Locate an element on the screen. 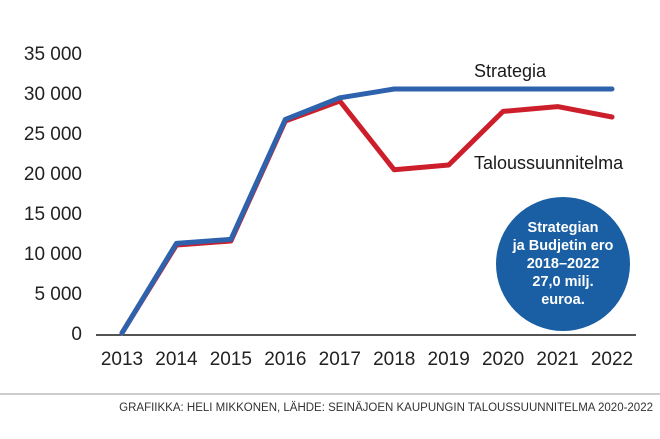  x-axis-ticks: 2013 2014 2015 2016 2017 2018 2019 2020 2021 2022 is located at coordinates (367, 359).